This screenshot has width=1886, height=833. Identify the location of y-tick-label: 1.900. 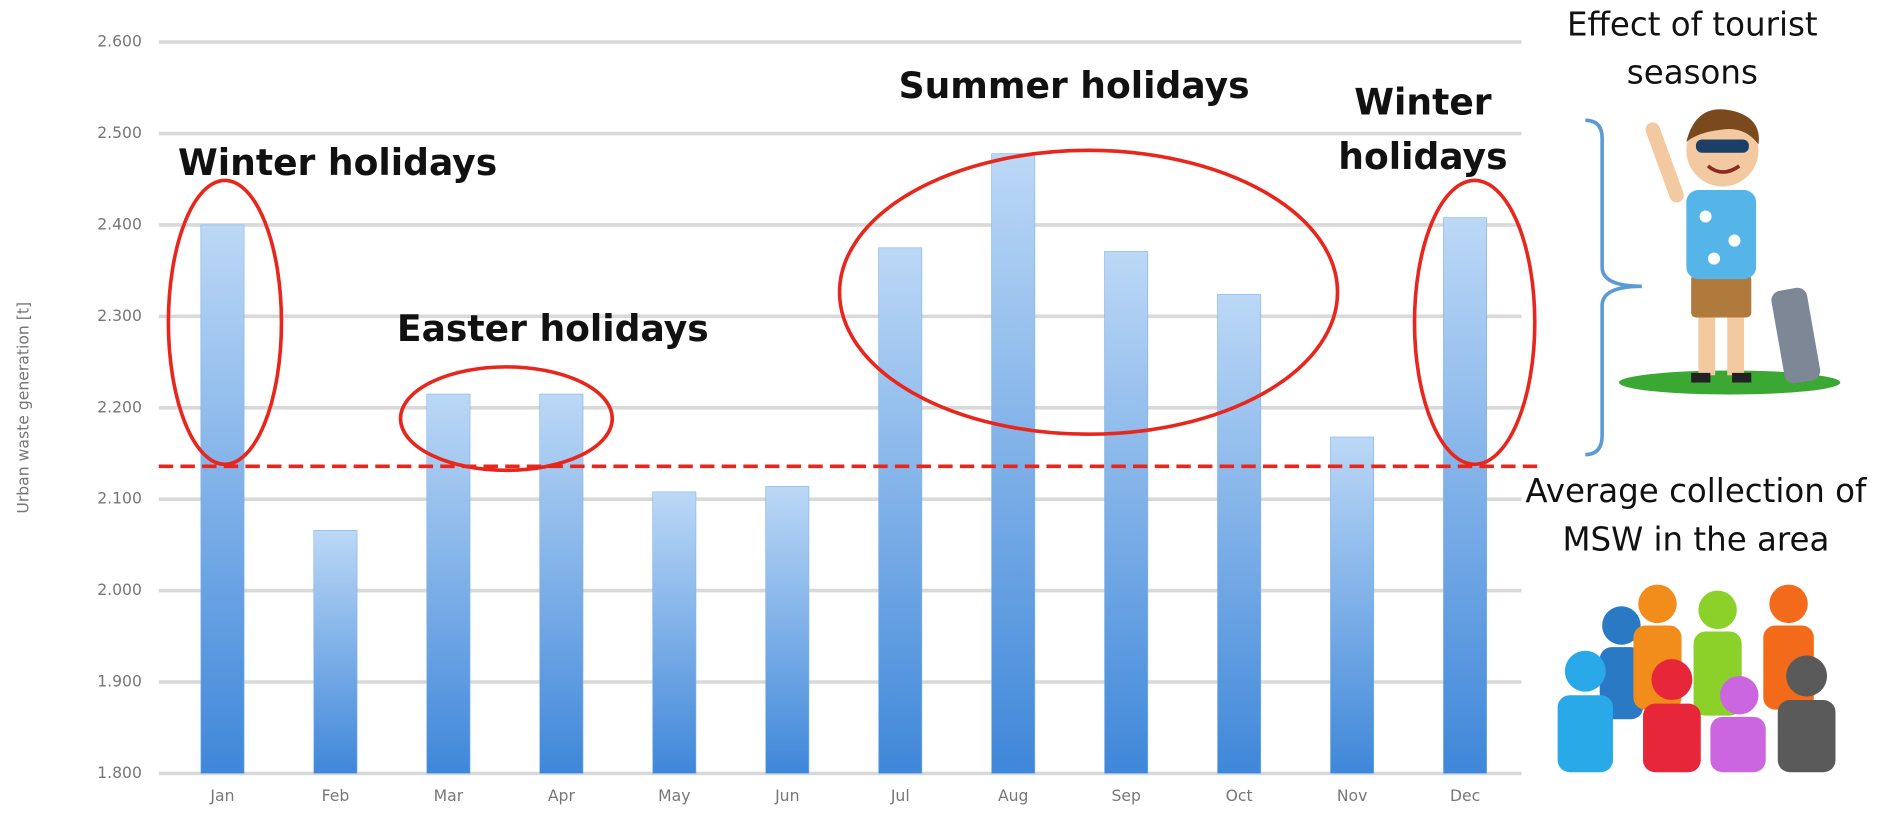
(119, 681).